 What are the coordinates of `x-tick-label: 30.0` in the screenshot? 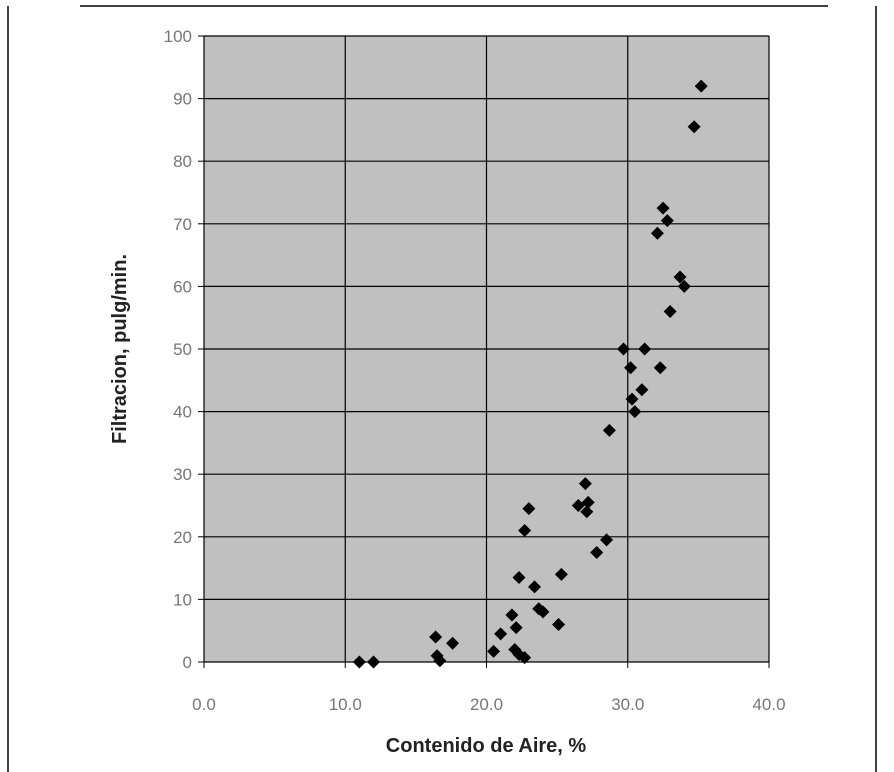 It's located at (627, 704).